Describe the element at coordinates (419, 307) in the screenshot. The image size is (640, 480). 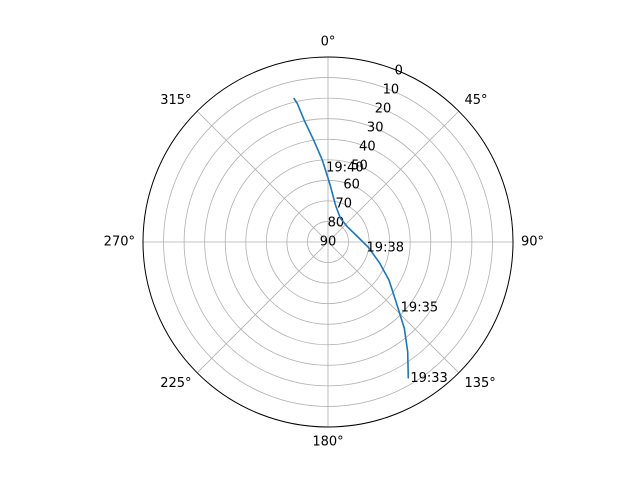
I see `time-annotation: 19:35` at that location.